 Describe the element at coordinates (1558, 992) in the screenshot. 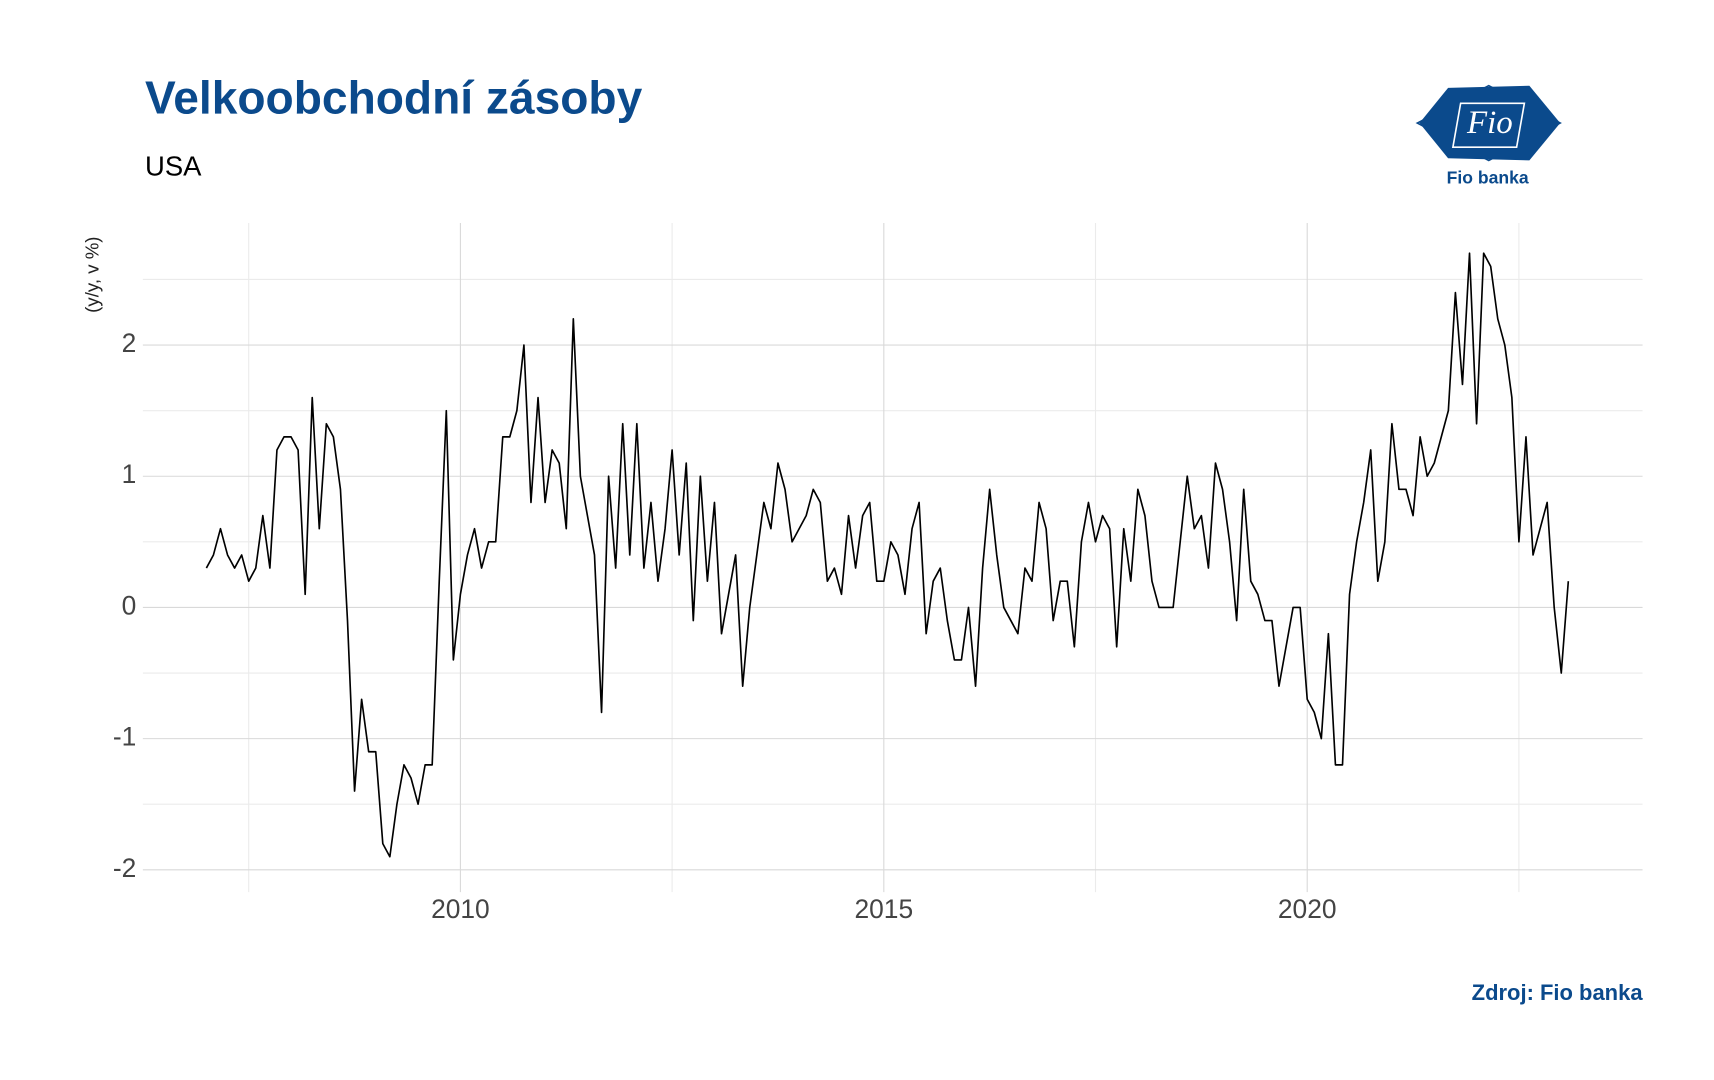

I see `source-note: Zdroj: Fio banka` at that location.